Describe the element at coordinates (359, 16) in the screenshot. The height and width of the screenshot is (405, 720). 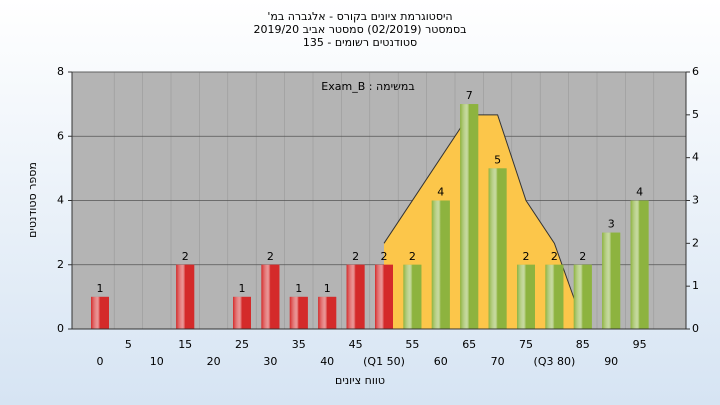
I see `chart-title: היסטוגרמת ציונים בקורס - אלגברה במ'` at that location.